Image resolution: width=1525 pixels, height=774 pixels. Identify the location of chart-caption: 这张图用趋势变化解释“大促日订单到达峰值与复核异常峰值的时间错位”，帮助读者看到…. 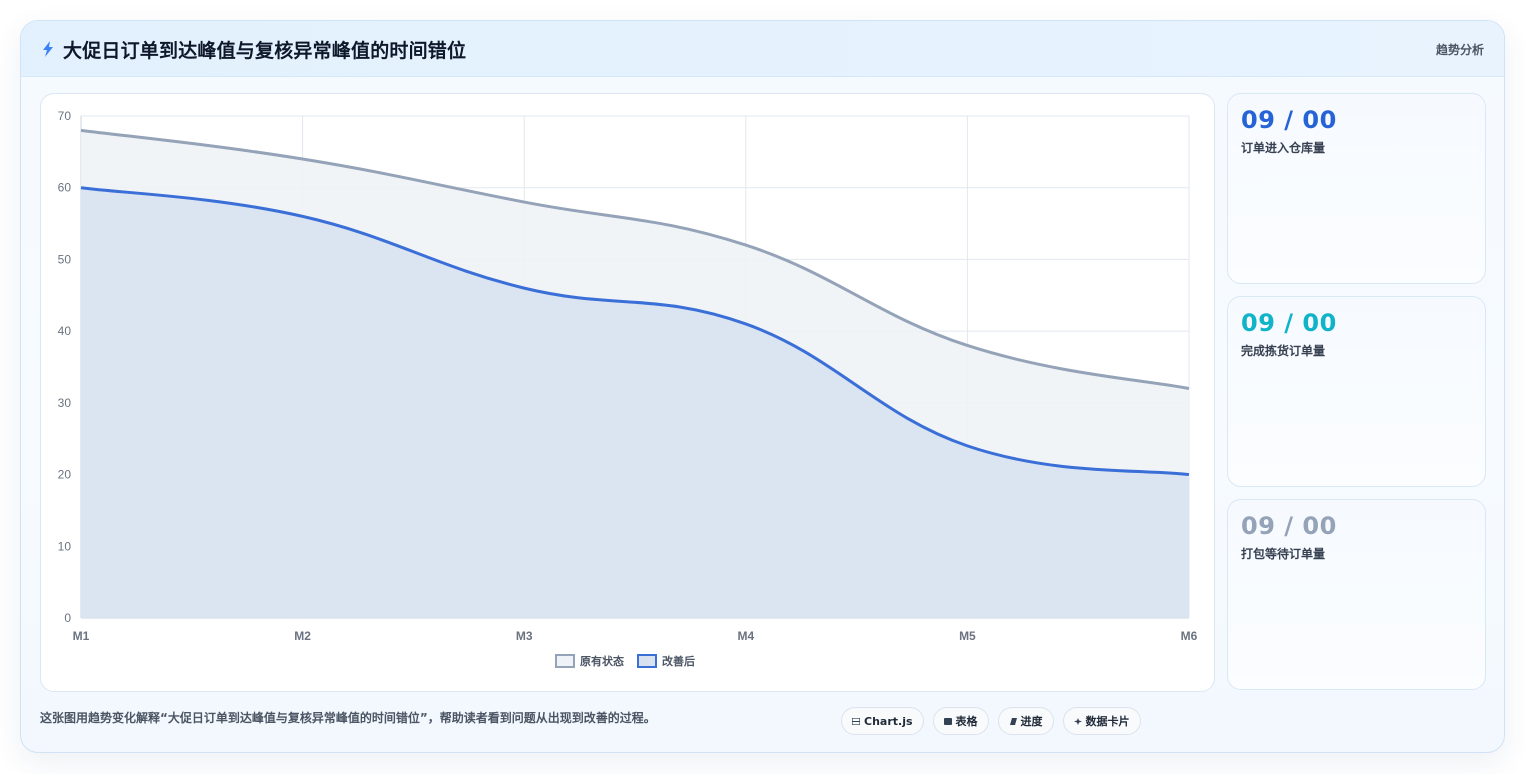
(348, 718).